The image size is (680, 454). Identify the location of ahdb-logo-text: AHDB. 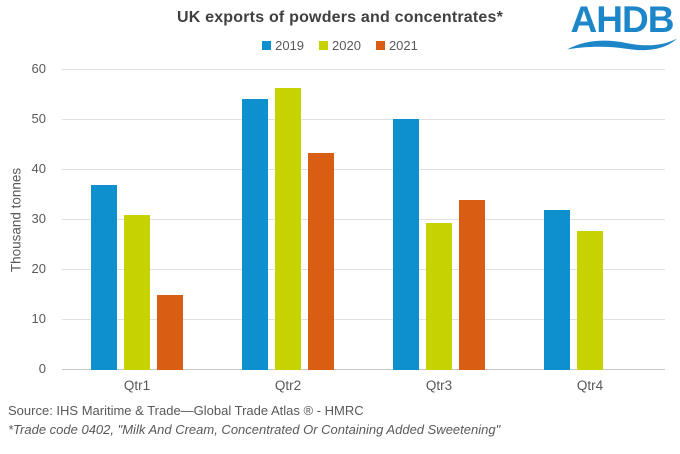
(622, 20).